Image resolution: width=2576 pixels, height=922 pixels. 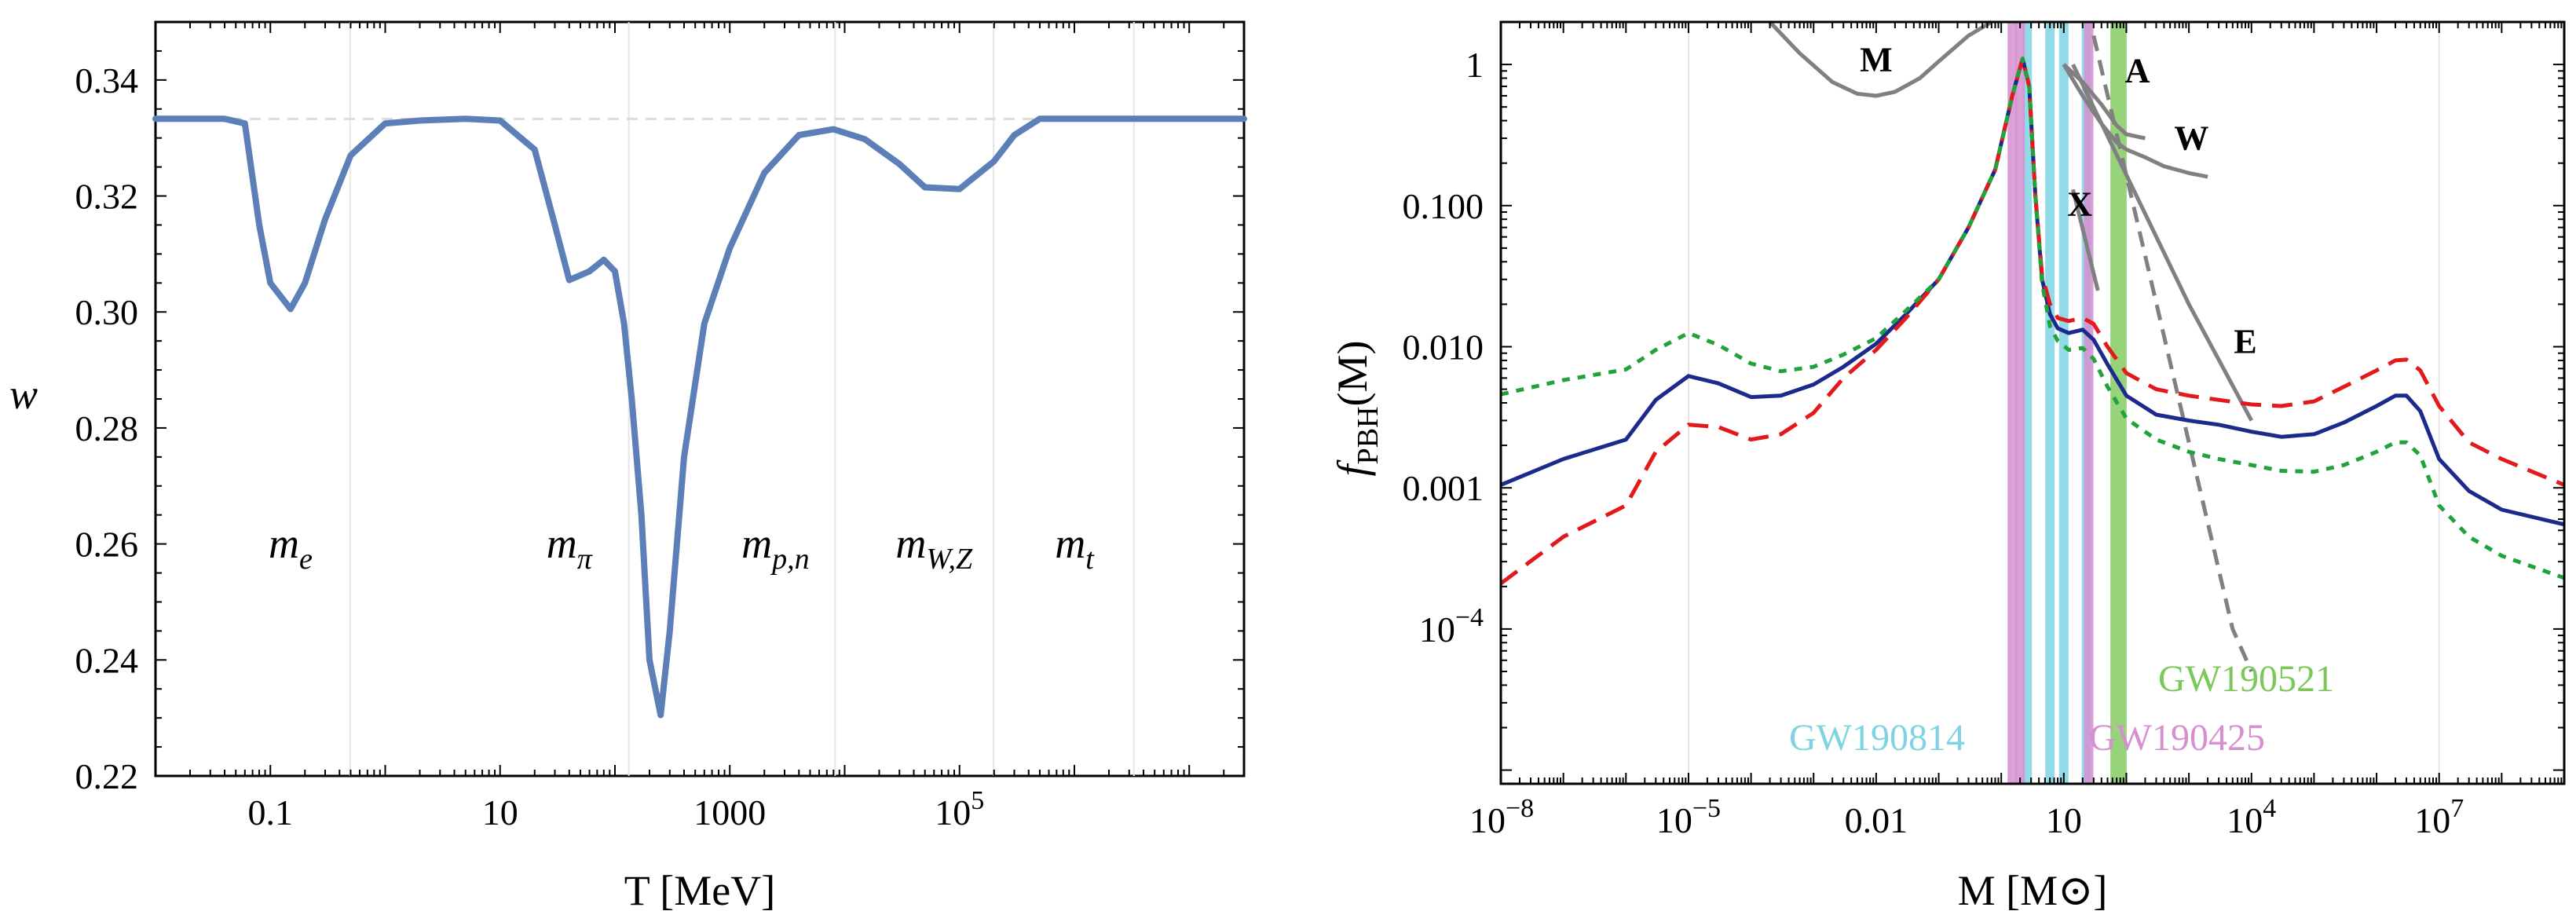 I want to click on right-constraint-lines, so click(x=2011, y=347).